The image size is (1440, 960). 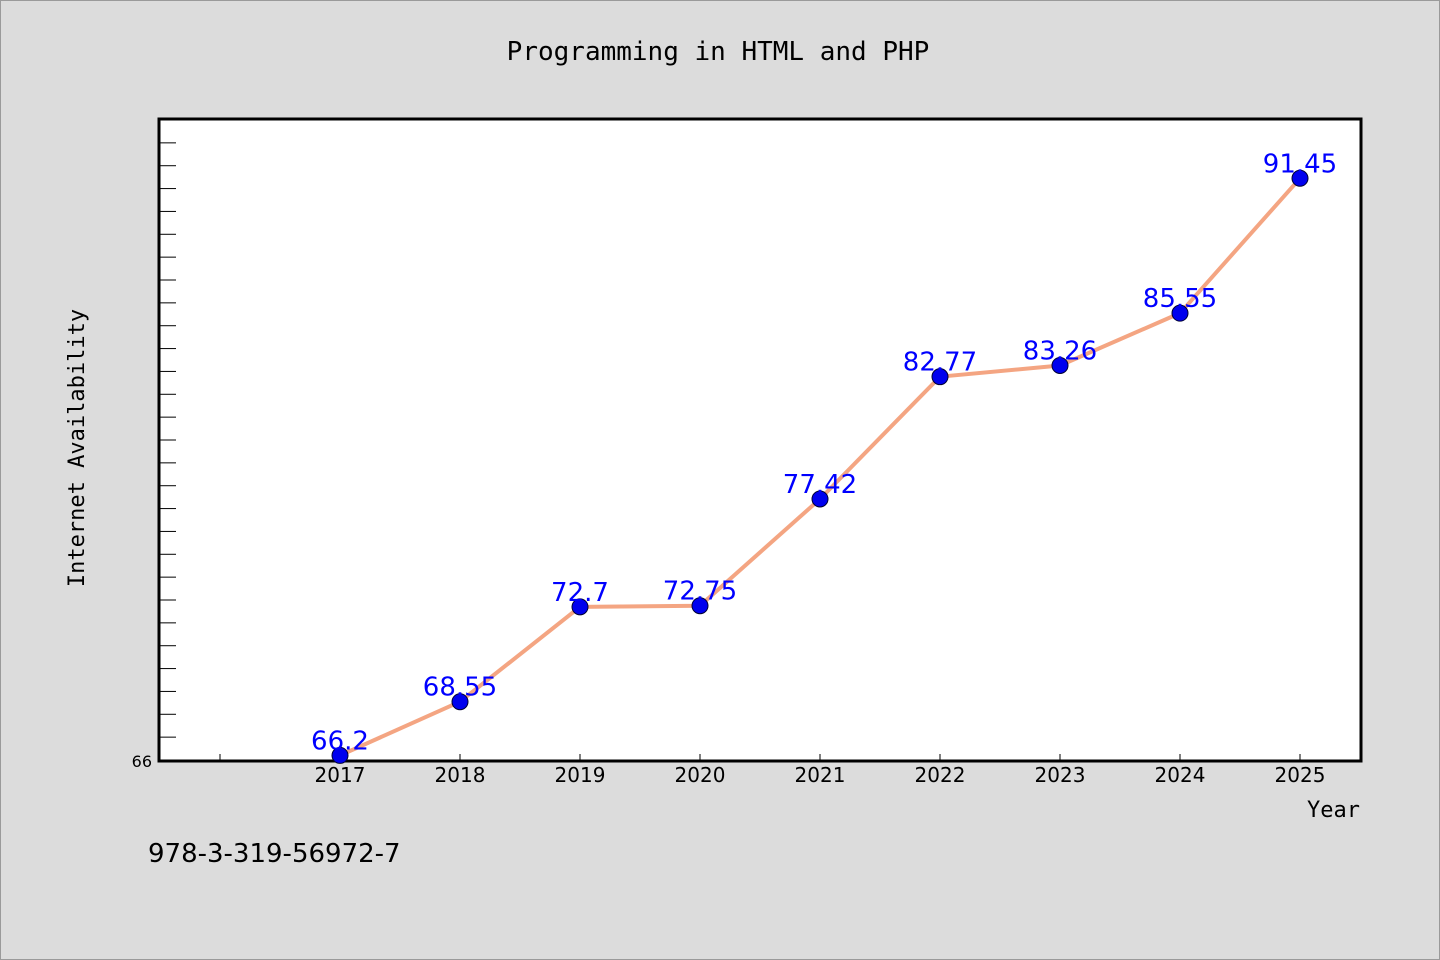 I want to click on data-label: 72.75, so click(x=700, y=592).